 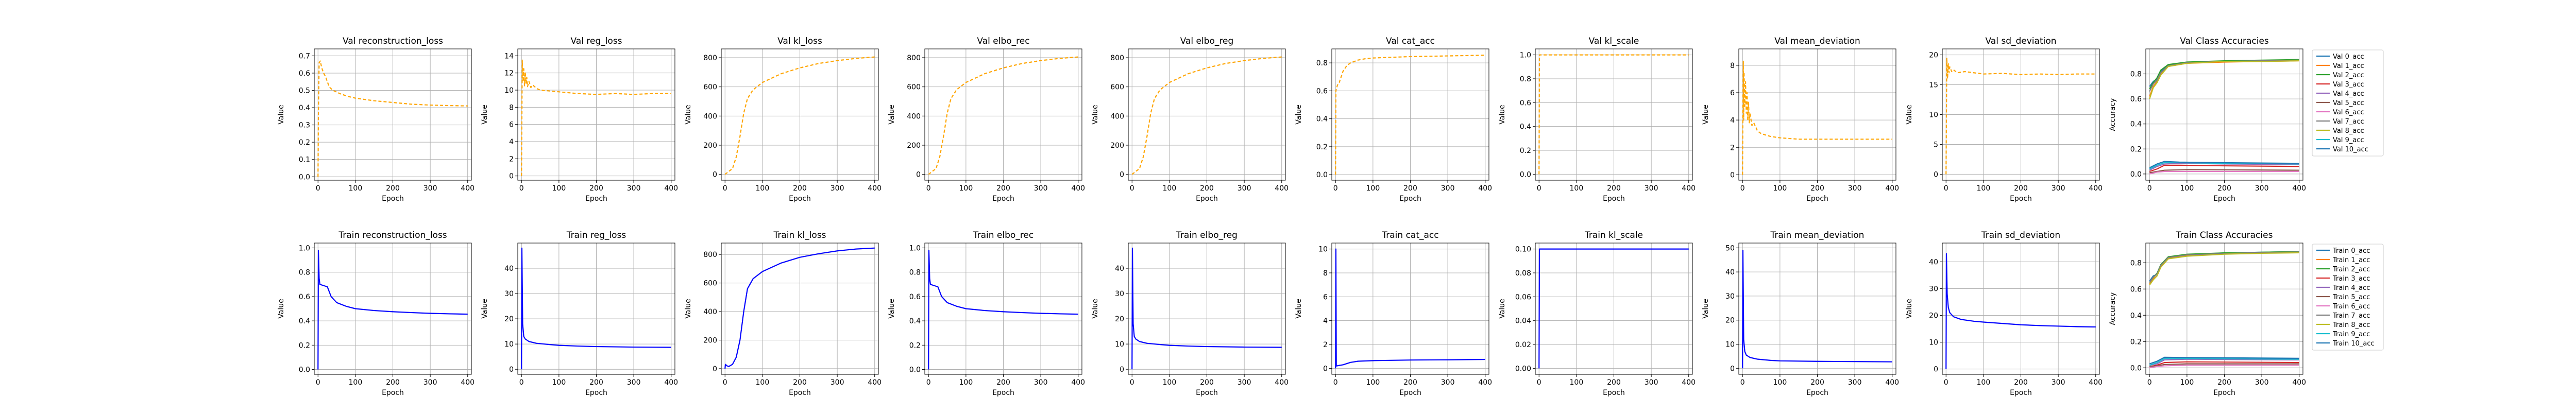 I want to click on legend-label: Train 6_acc, so click(x=2351, y=306).